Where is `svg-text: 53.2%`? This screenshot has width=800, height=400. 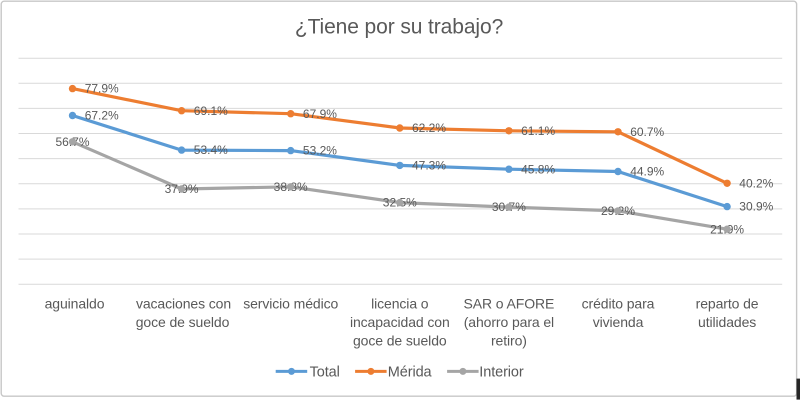
svg-text: 53.2% is located at coordinates (320, 151).